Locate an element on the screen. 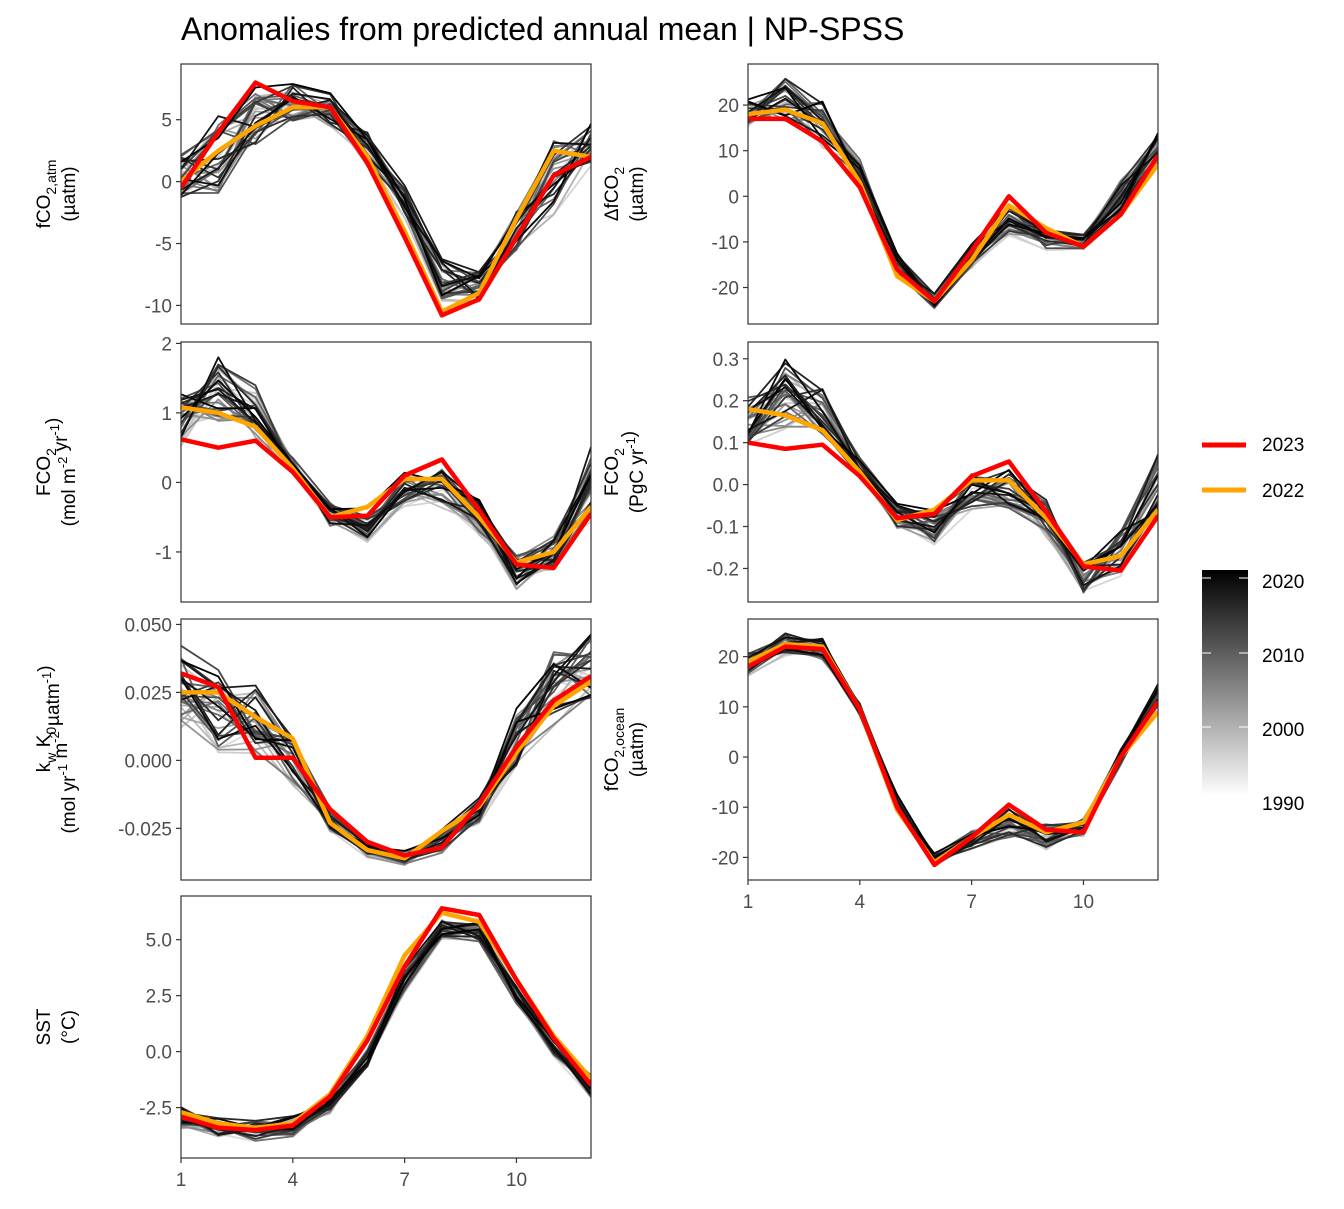 This screenshot has width=1344, height=1209. y-tick-label: 2.5 is located at coordinates (159, 997).